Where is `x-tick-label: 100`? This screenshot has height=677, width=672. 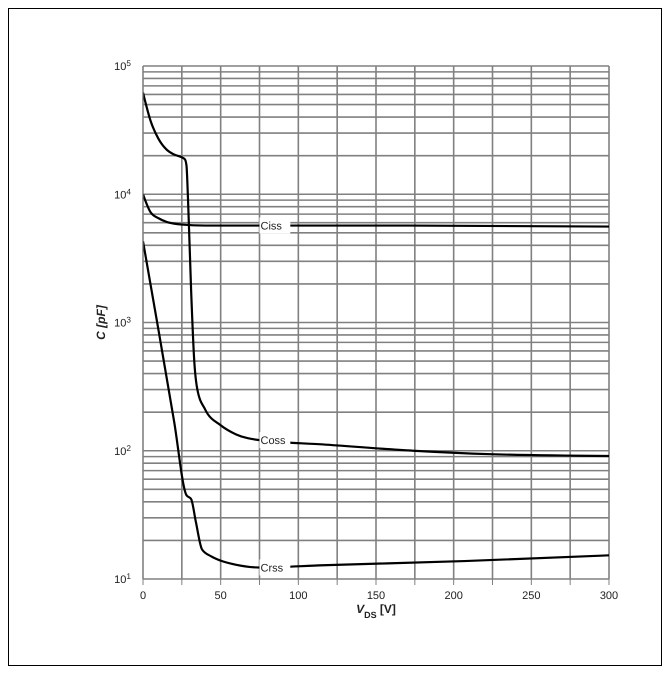 x-tick-label: 100 is located at coordinates (298, 596).